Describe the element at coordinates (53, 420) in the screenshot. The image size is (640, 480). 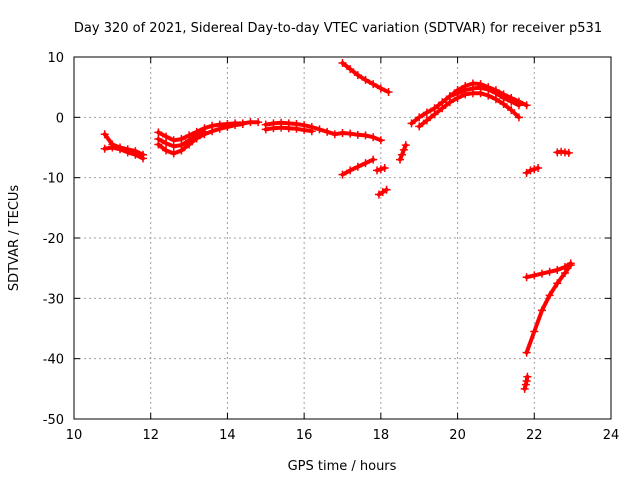
I see `y-tick-label: -50` at that location.